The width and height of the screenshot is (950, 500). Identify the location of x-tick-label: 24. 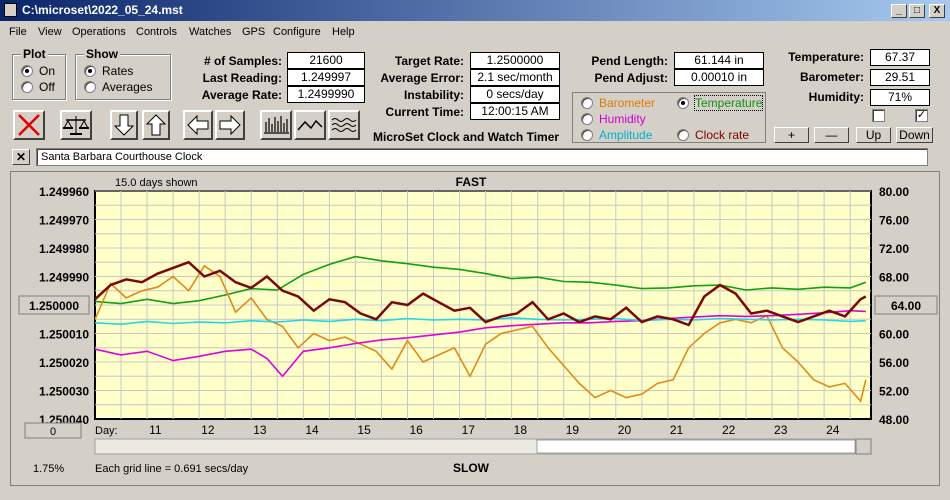
(833, 430).